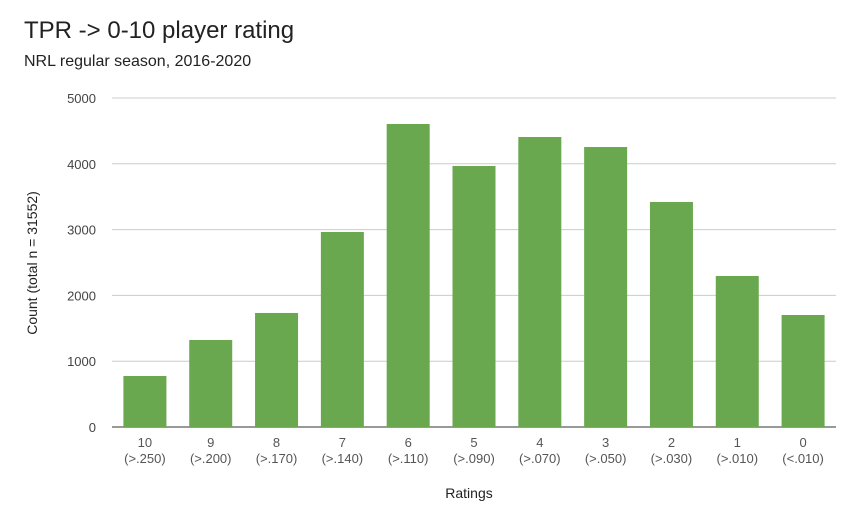 The width and height of the screenshot is (851, 516). Describe the element at coordinates (671, 442) in the screenshot. I see `x-tick-label: 2` at that location.